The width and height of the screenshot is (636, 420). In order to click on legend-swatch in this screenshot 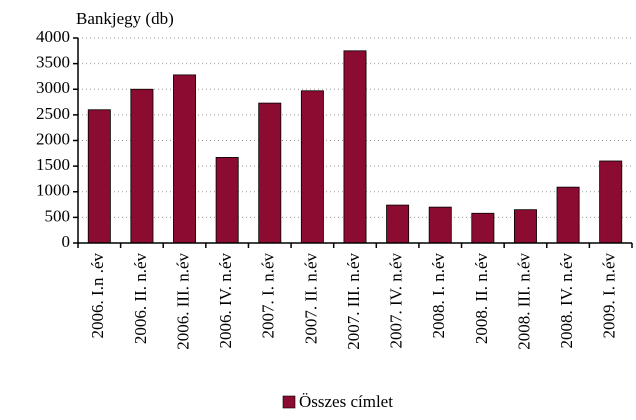, I will do `click(289, 402)`.